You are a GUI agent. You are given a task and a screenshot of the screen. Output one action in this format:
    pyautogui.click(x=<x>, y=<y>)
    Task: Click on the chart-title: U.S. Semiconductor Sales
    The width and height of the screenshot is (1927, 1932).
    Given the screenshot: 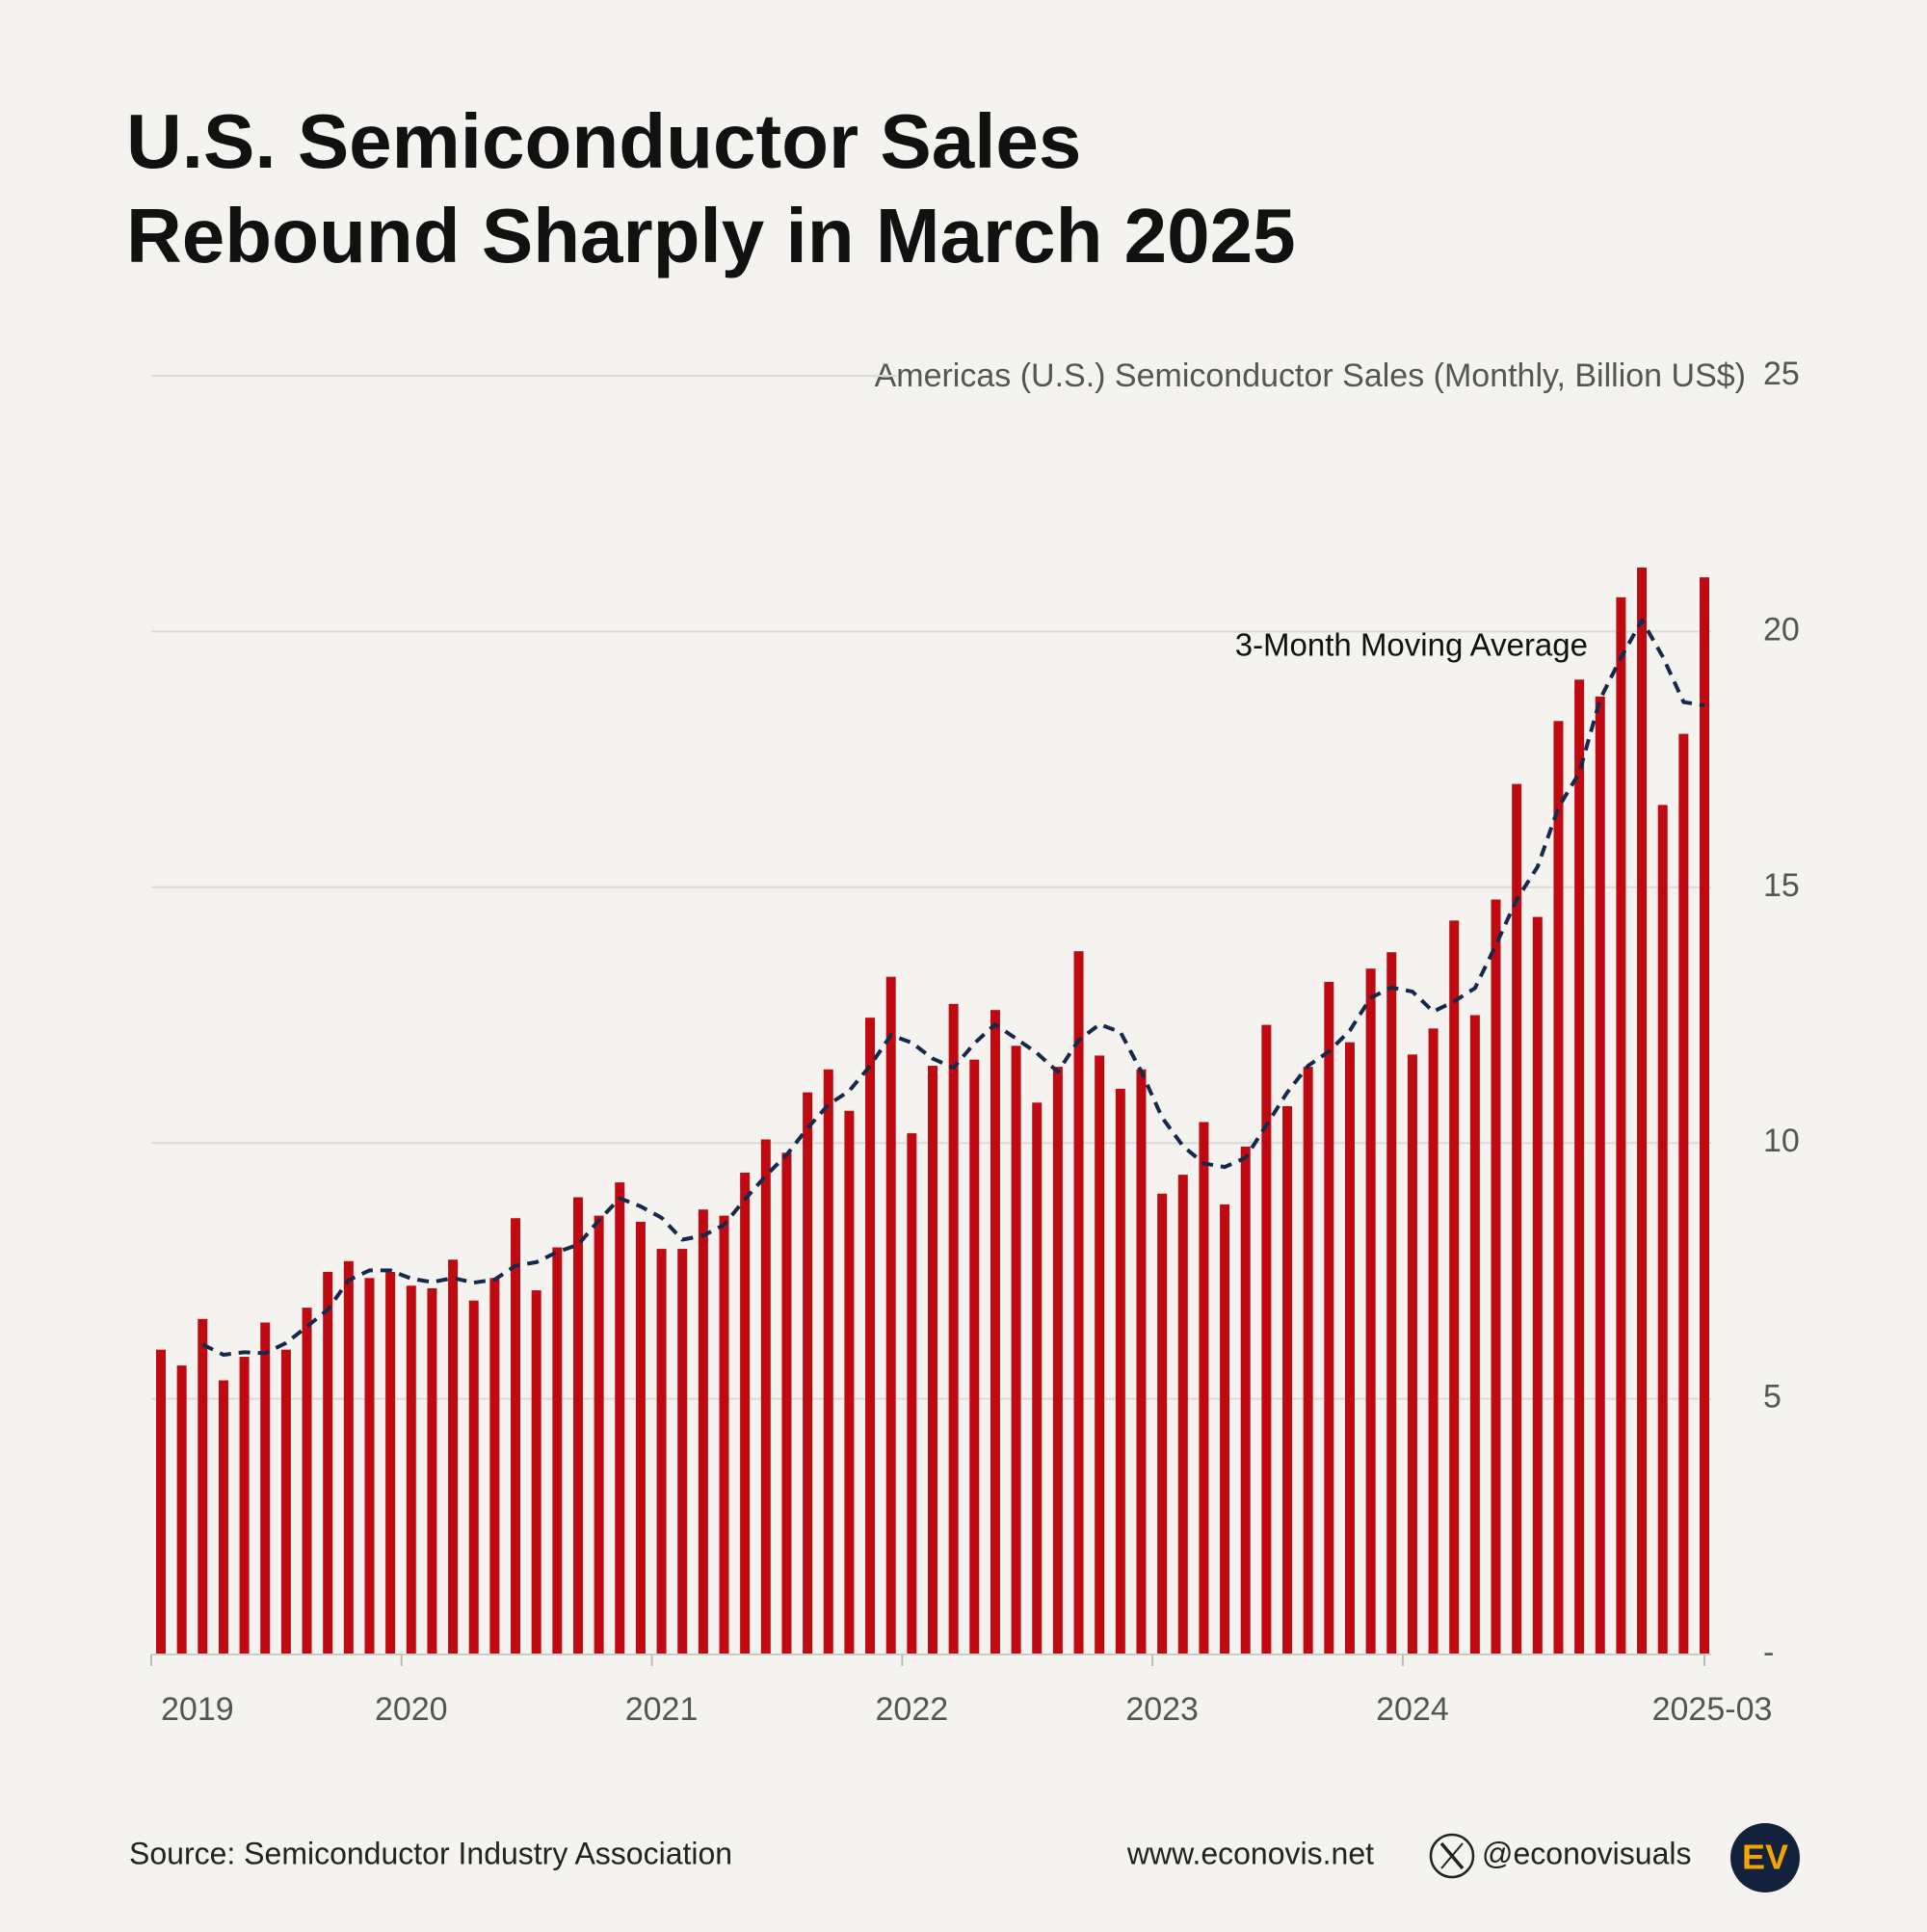 What is the action you would take?
    pyautogui.click(x=604, y=141)
    